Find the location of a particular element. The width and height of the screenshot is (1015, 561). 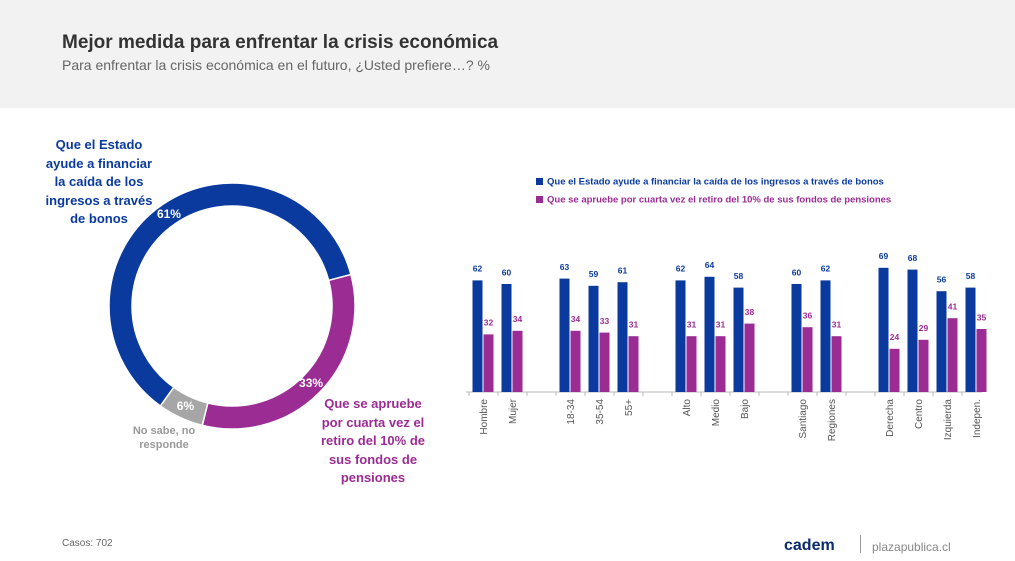

x-tick-label: Bajo is located at coordinates (745, 409).